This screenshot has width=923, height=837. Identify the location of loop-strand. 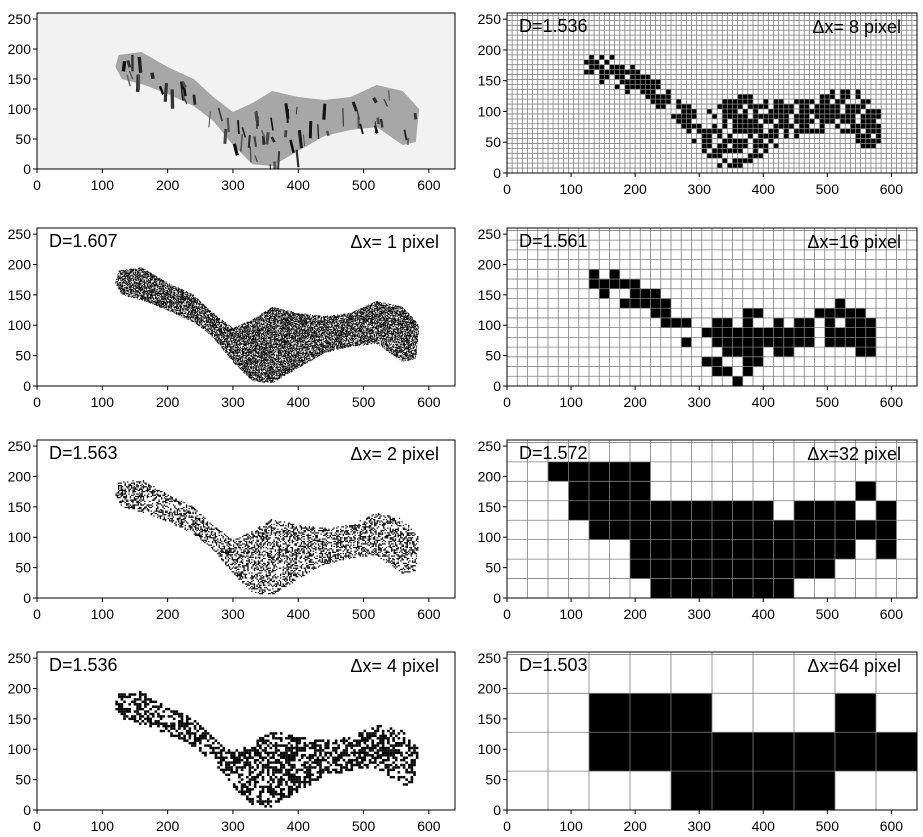
(241, 143).